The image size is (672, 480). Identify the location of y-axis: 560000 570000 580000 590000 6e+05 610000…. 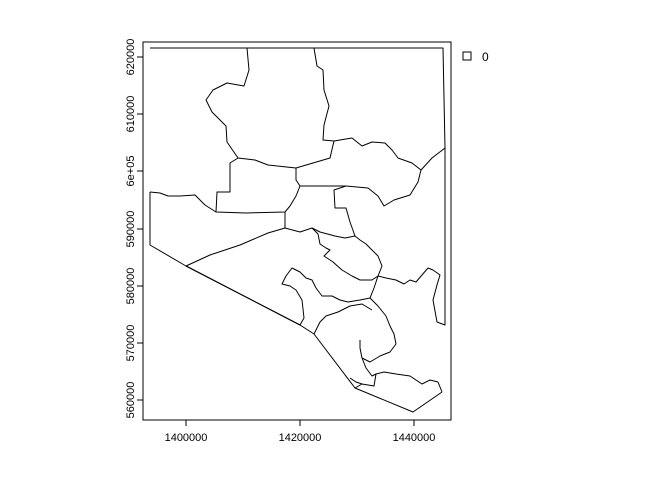
(134, 229).